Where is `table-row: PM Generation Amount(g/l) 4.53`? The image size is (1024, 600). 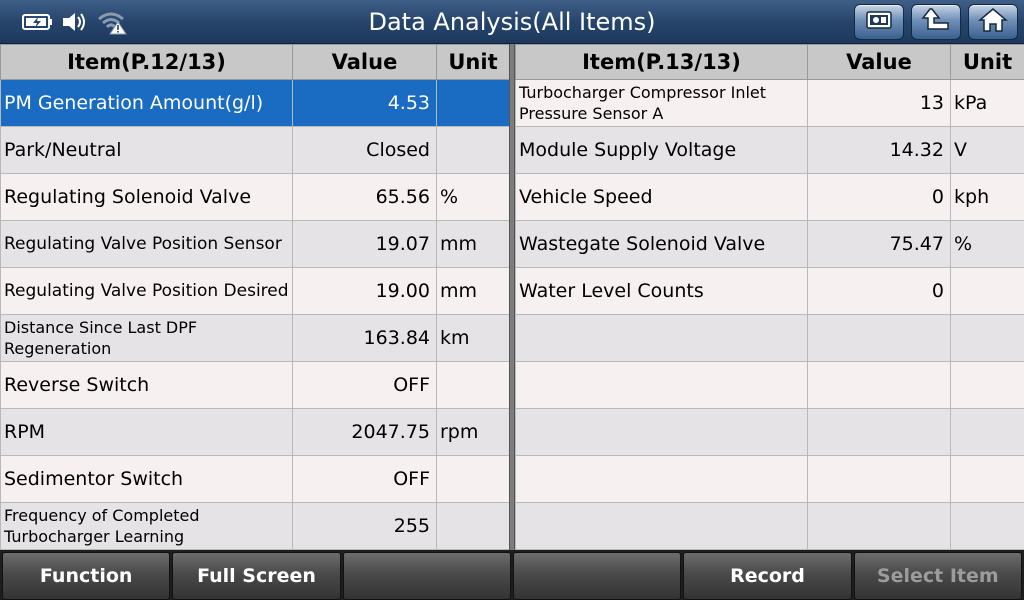
table-row: PM Generation Amount(g/l) 4.53 is located at coordinates (255, 103).